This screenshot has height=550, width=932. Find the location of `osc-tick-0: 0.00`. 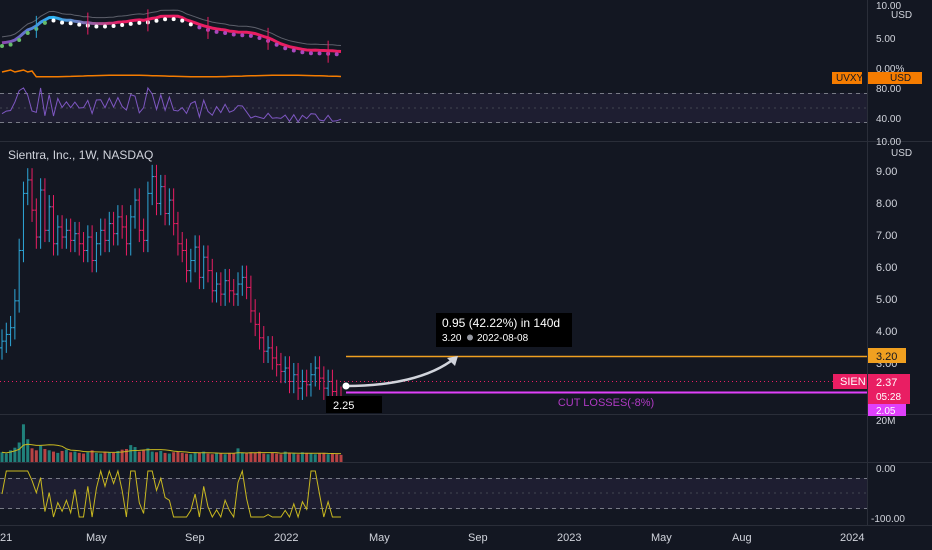

osc-tick-0: 0.00 is located at coordinates (886, 469).